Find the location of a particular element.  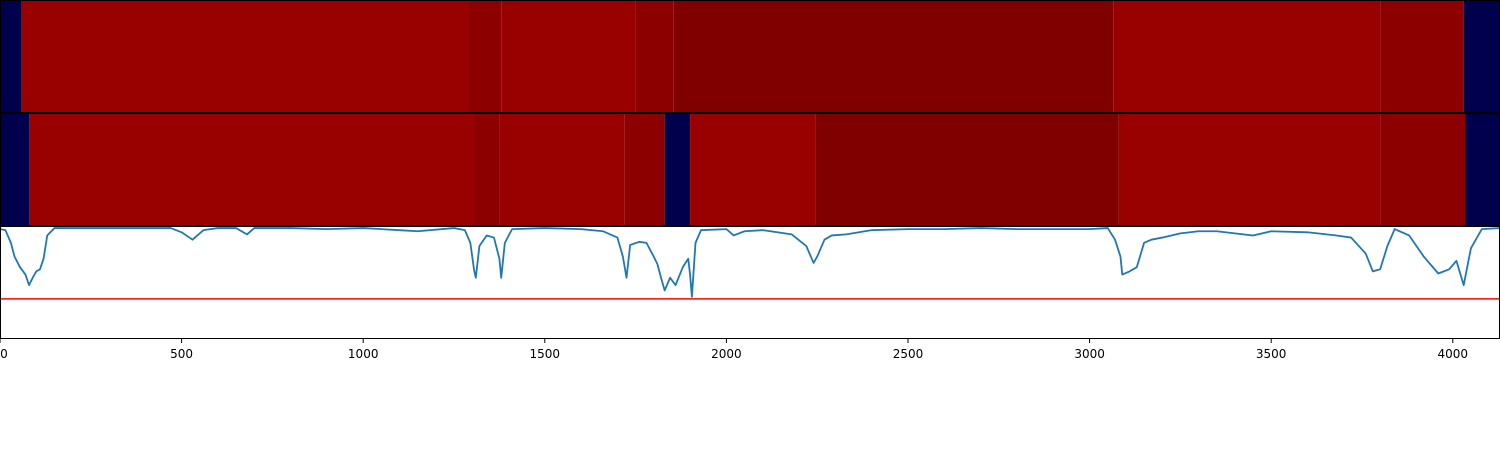

x-tick-label-1500: 1500 is located at coordinates (545, 354).